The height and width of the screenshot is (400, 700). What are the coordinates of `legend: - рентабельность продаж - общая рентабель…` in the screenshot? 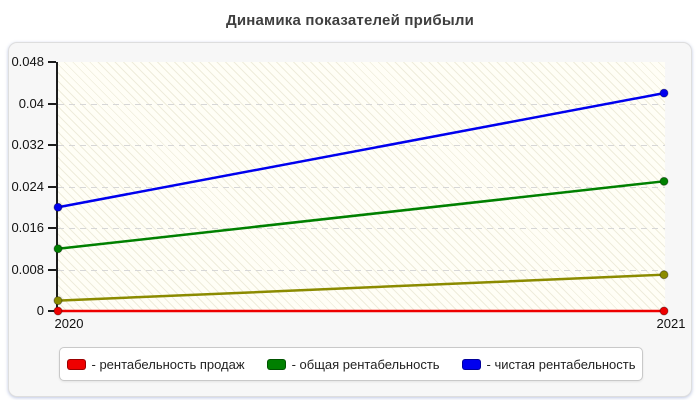 It's located at (351, 364).